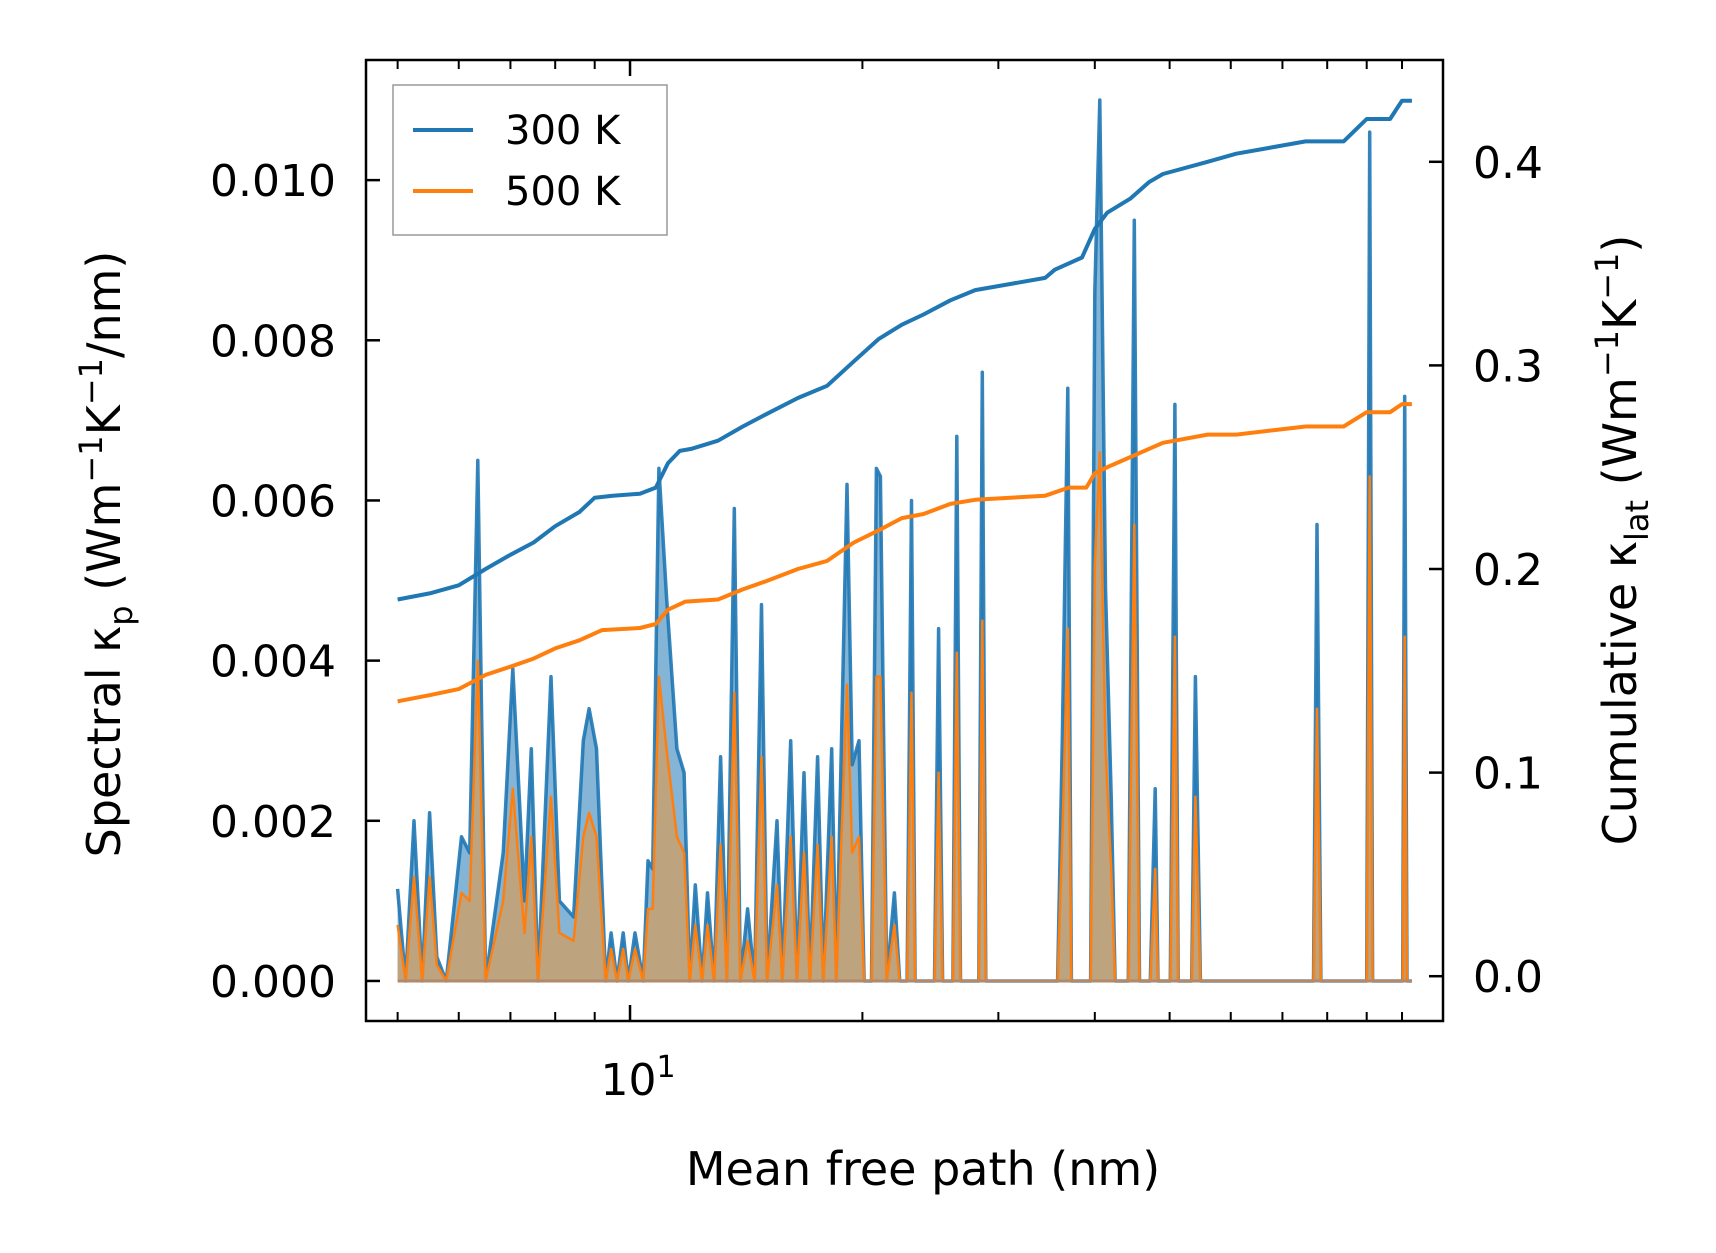 This screenshot has width=1716, height=1253. What do you see at coordinates (563, 131) in the screenshot?
I see `legend-label-300k: 300 K` at bounding box center [563, 131].